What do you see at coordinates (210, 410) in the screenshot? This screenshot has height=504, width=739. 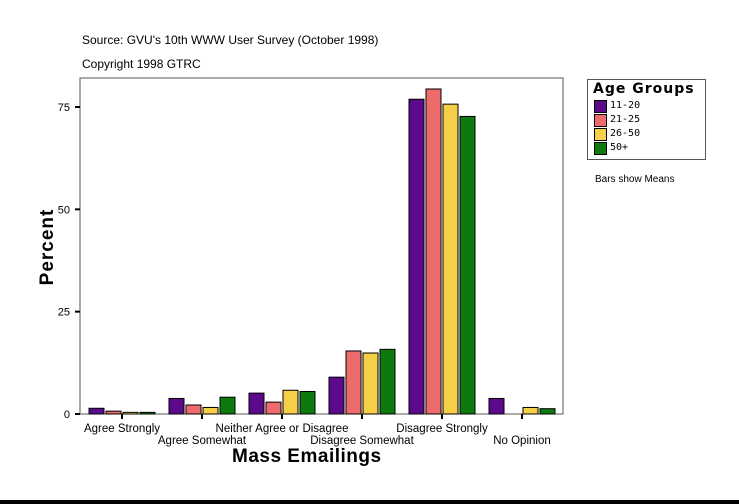 I see `bar-26-50-agree-somewhat` at bounding box center [210, 410].